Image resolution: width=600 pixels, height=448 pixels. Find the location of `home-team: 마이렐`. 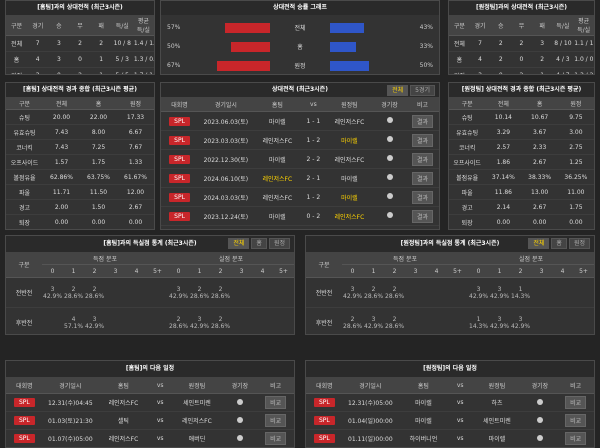

home-team: 마이렐 is located at coordinates (277, 216).